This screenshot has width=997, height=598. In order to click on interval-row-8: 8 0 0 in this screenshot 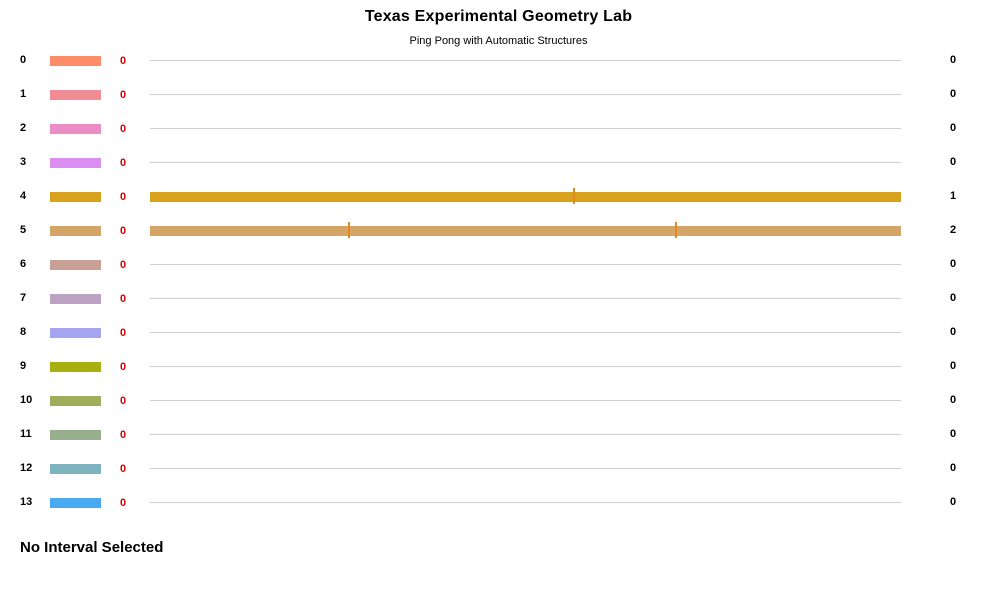, I will do `click(498, 333)`.